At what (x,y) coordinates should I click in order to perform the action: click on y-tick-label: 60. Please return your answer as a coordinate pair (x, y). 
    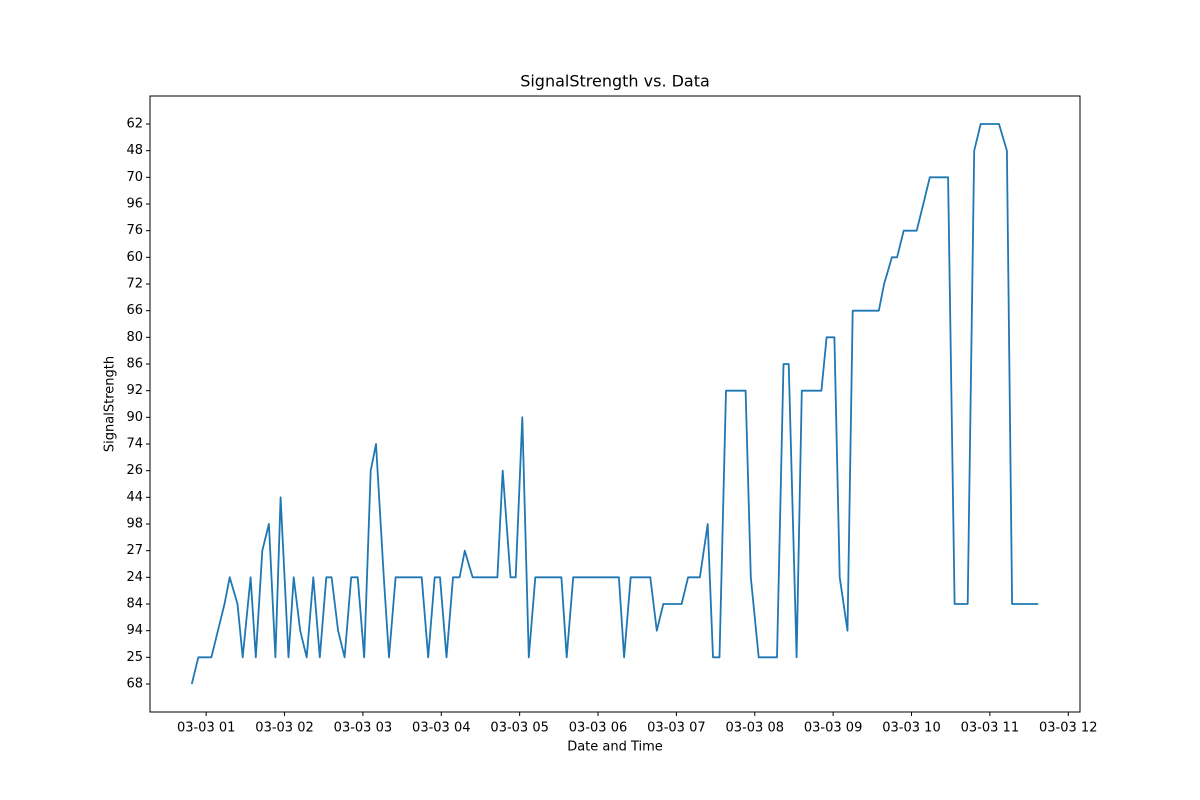
    Looking at the image, I should click on (134, 257).